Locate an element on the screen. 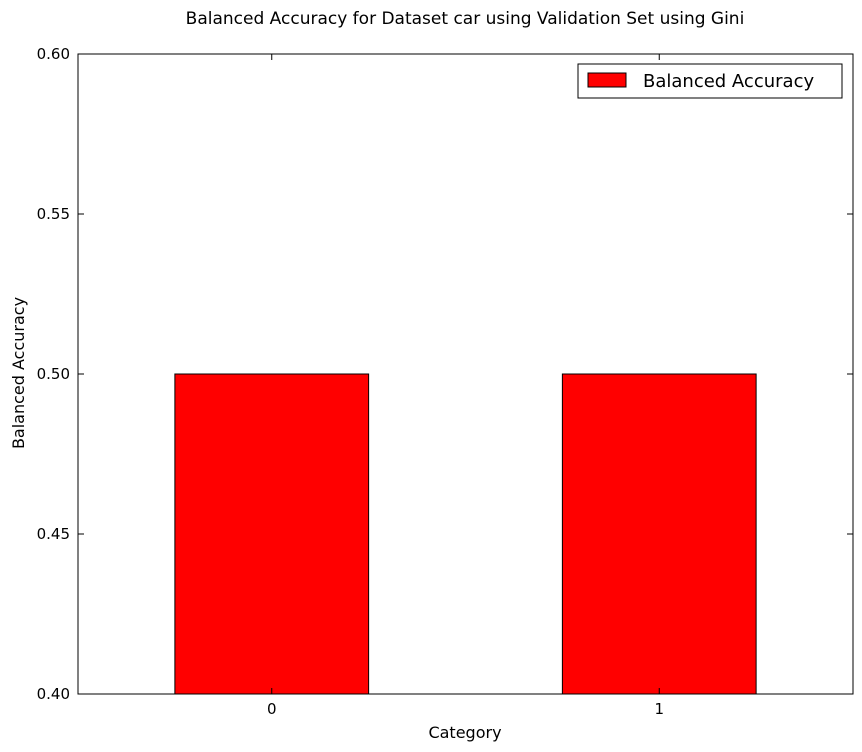 The height and width of the screenshot is (752, 862). legend-label: Balanced Accuracy is located at coordinates (728, 81).